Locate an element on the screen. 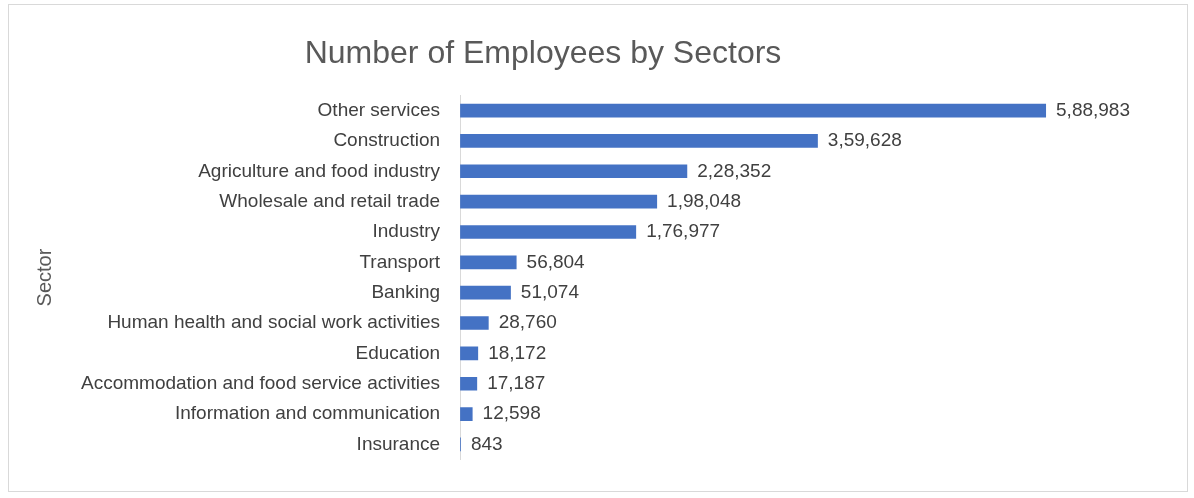  data-label: 5,88,983 is located at coordinates (1093, 109).